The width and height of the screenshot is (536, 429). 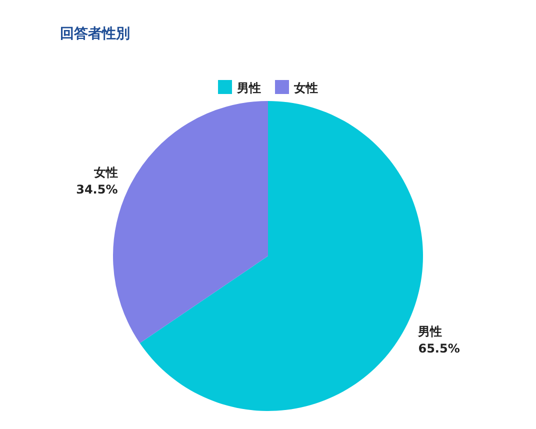 I want to click on slice-label: 男性, so click(x=429, y=331).